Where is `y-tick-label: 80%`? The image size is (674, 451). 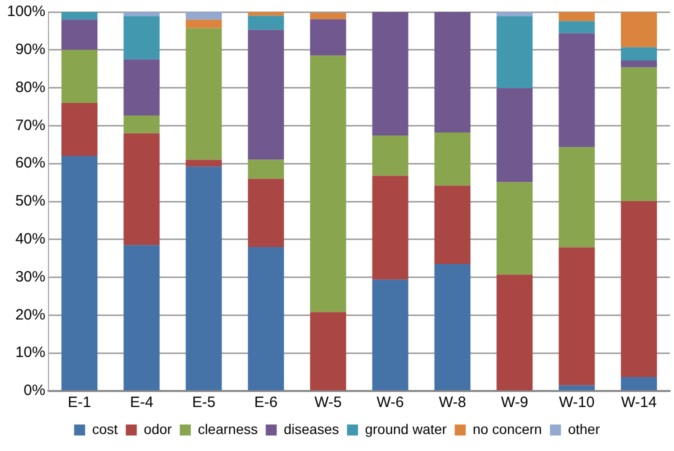
y-tick-label: 80% is located at coordinates (30, 87).